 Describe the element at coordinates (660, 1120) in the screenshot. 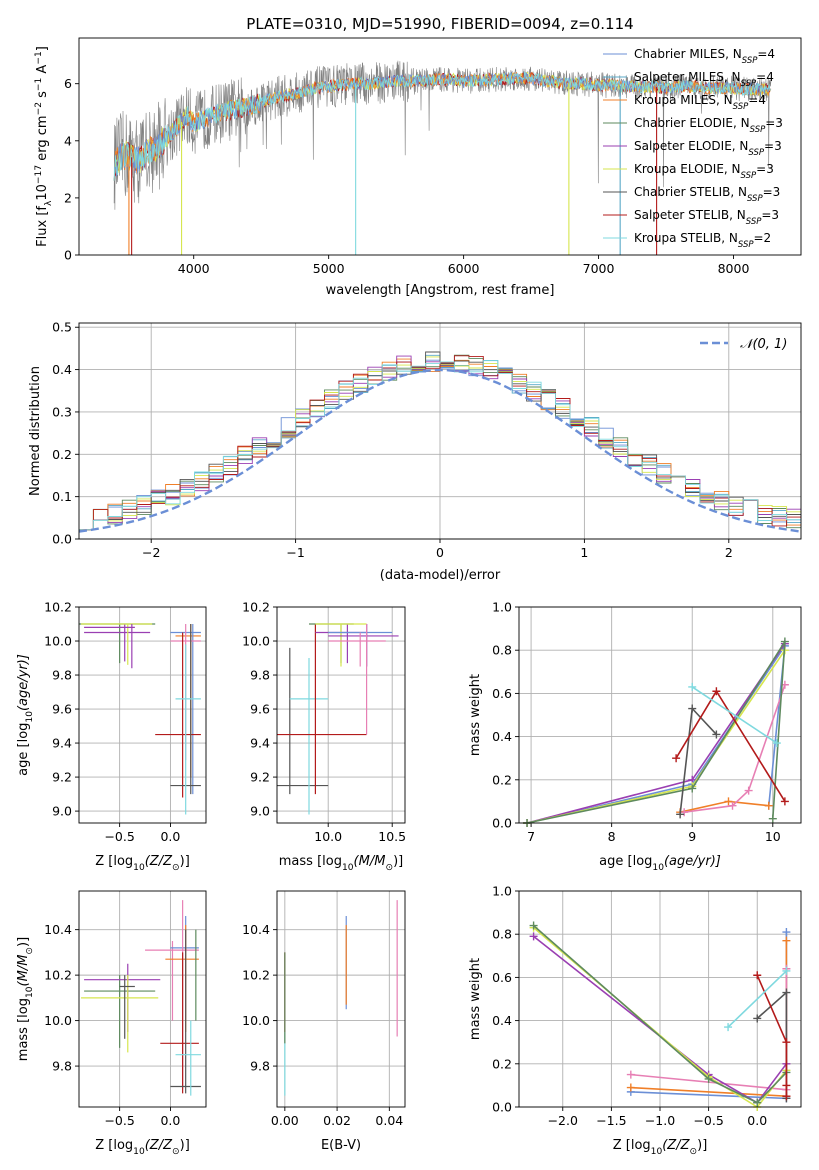

I see `x-tick-label: −1.0` at that location.